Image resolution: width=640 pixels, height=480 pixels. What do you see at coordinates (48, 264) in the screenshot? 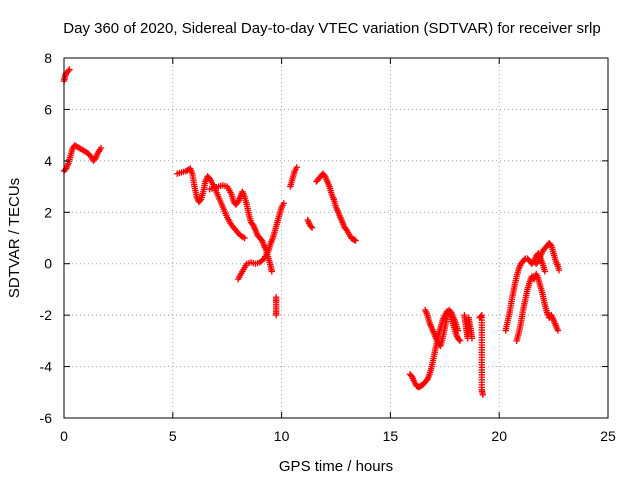
I see `y-tick-label: 0` at bounding box center [48, 264].